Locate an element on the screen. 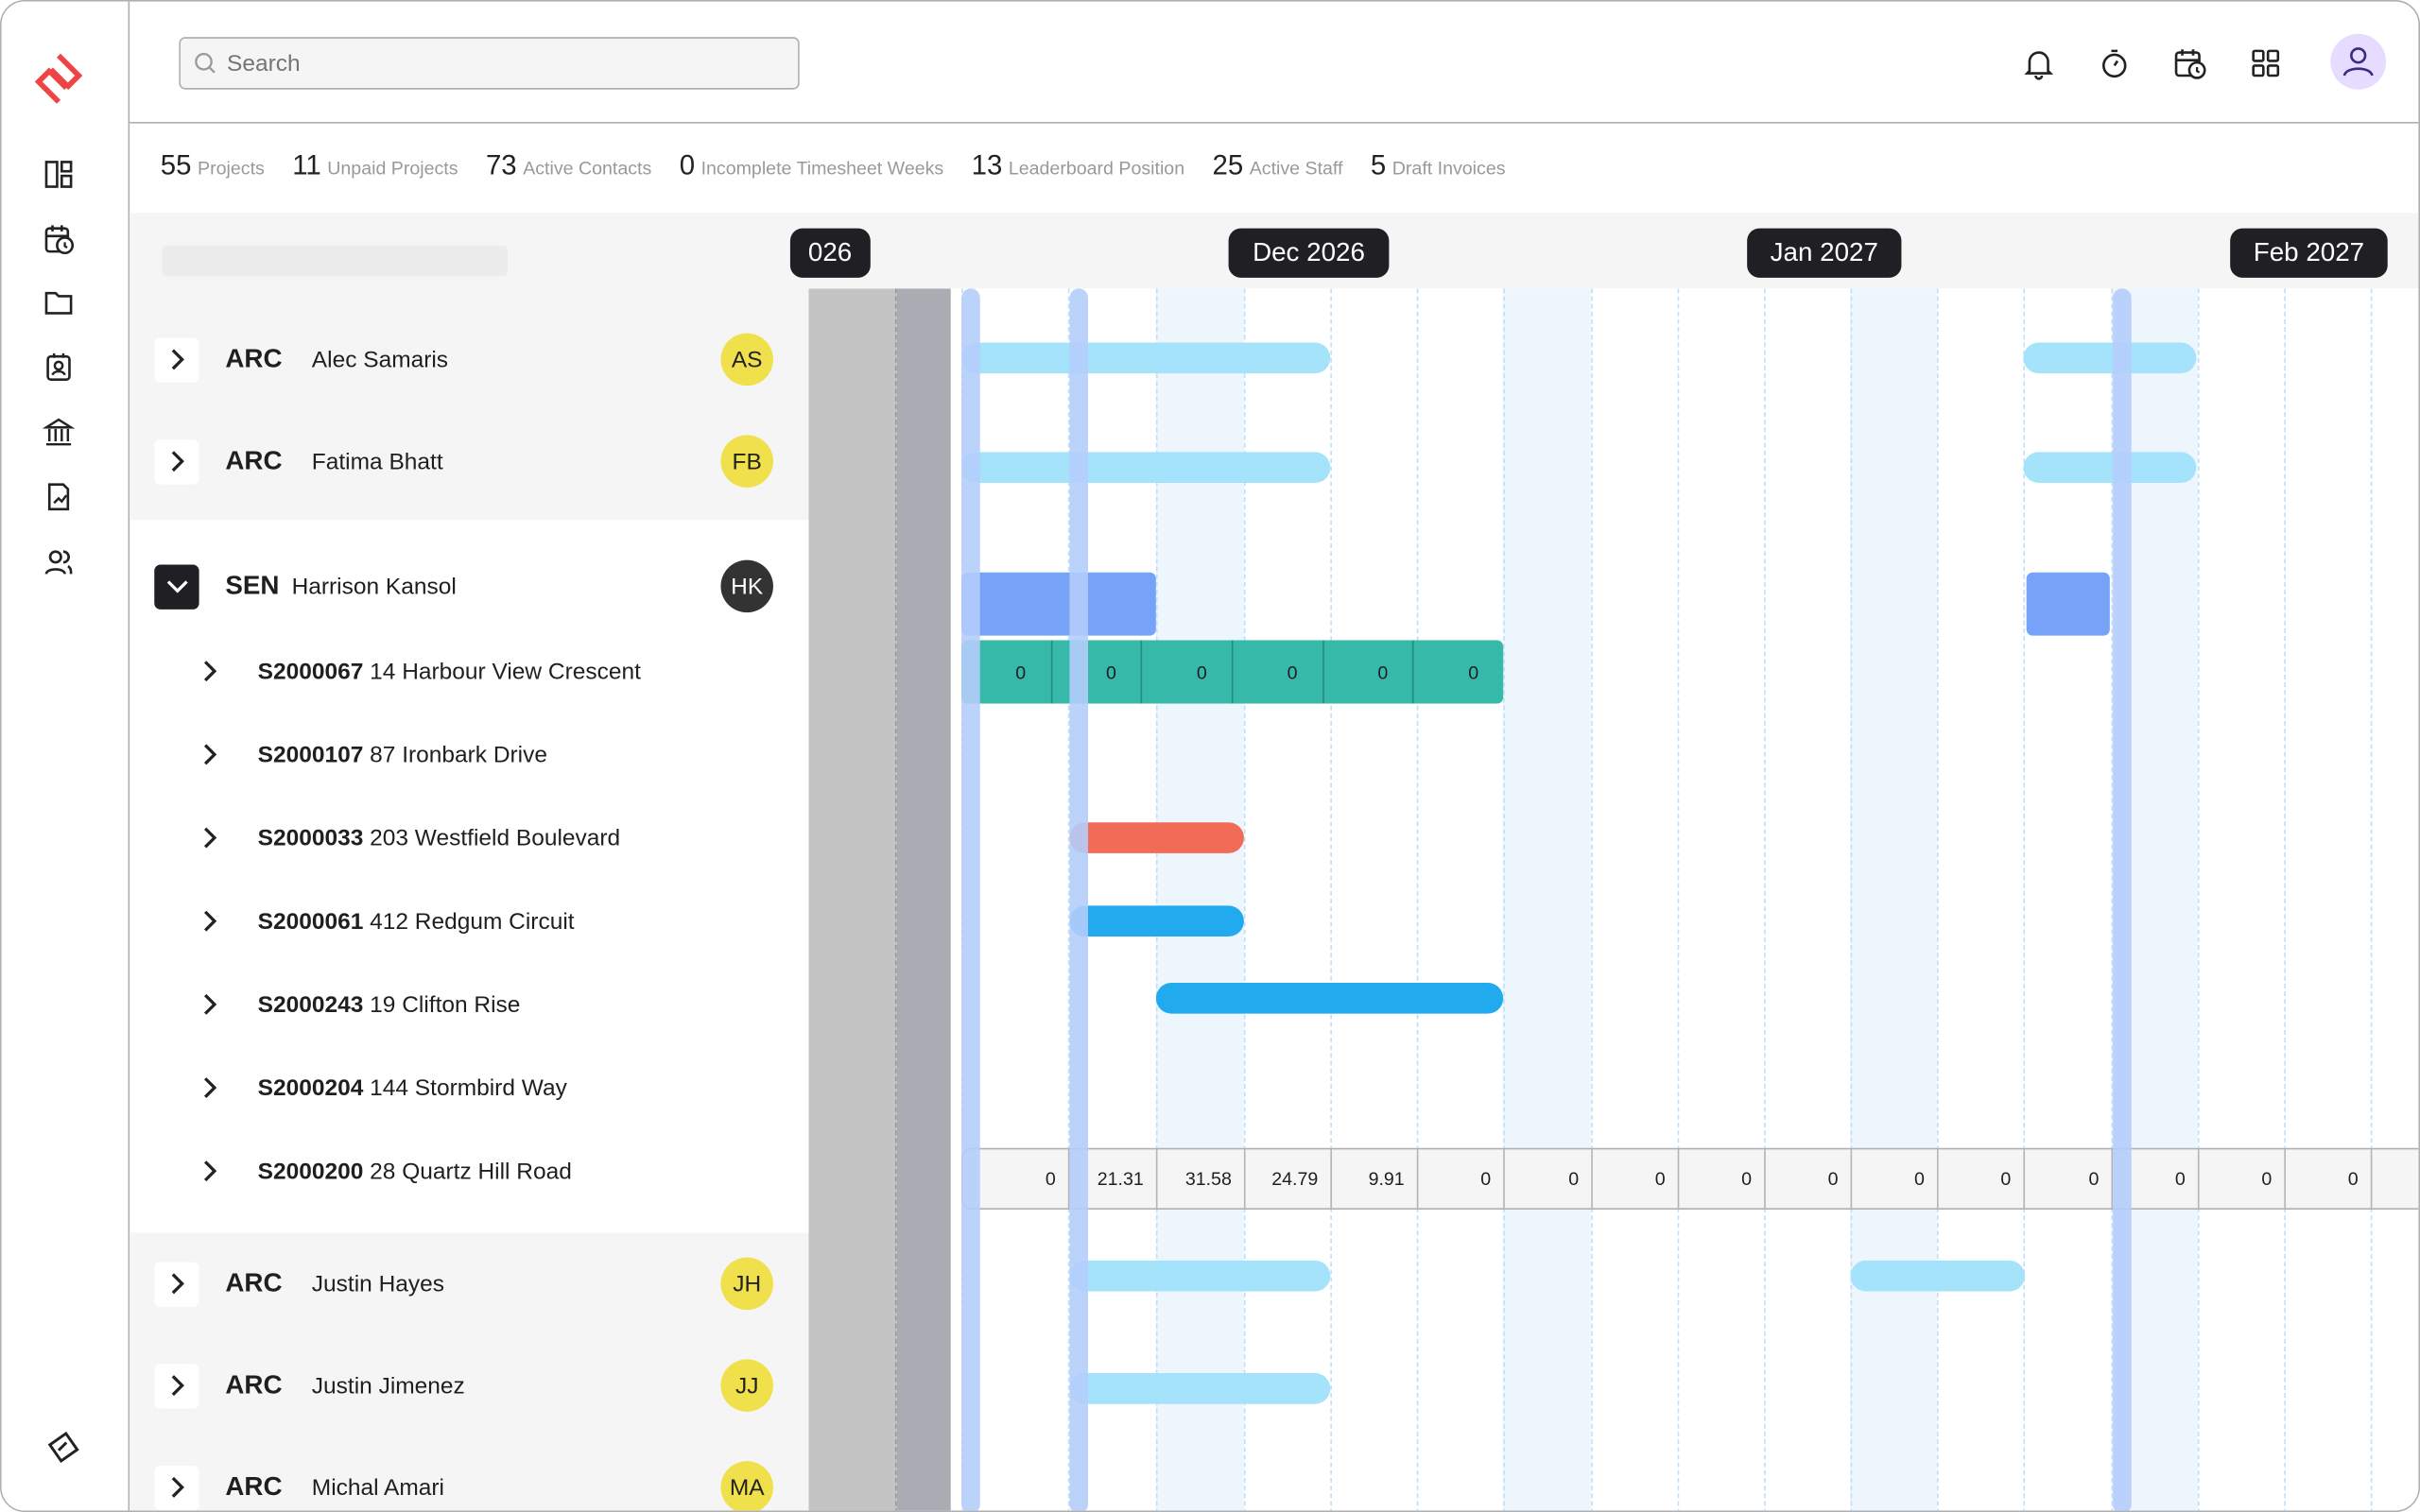  stat-leaderboard: 13 Leaderboard Position is located at coordinates (1078, 165).